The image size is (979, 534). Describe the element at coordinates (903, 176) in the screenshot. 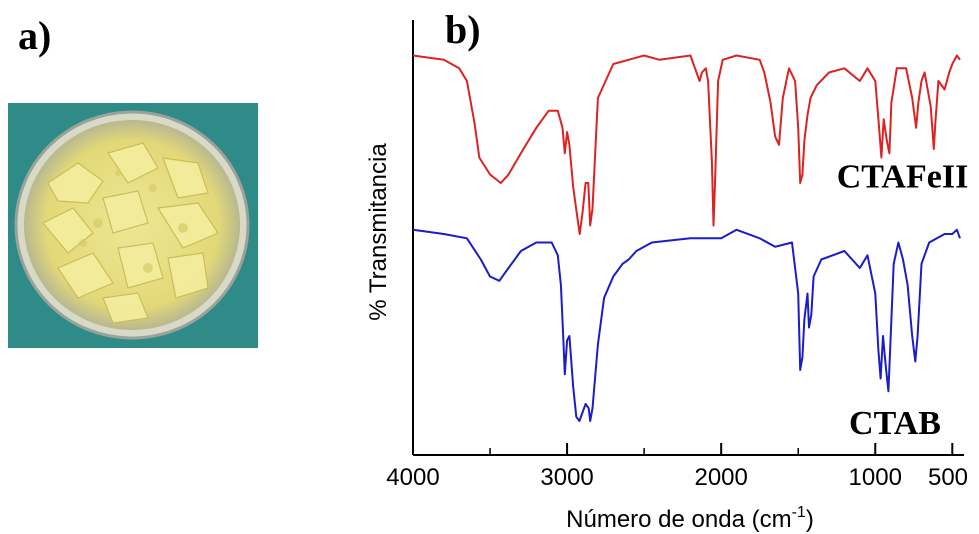

I see `series-annotation-ctafeii: CTAFeII` at that location.